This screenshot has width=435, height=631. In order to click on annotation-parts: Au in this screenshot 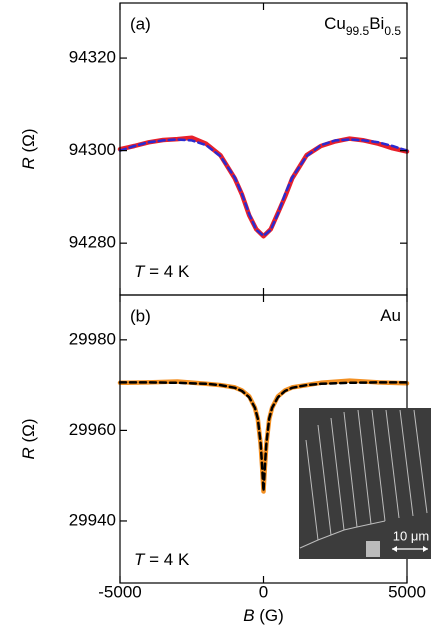, I will do `click(390, 315)`.